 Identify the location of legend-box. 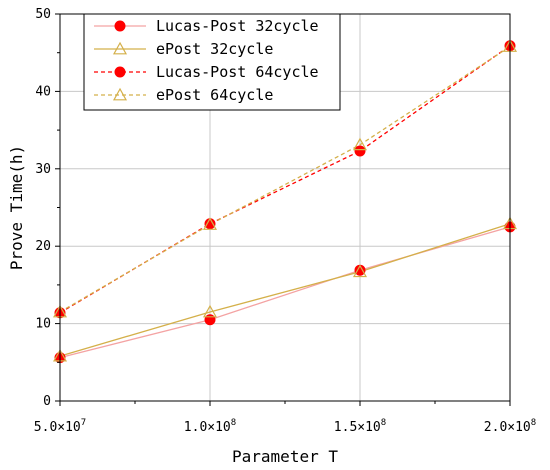
(212, 62).